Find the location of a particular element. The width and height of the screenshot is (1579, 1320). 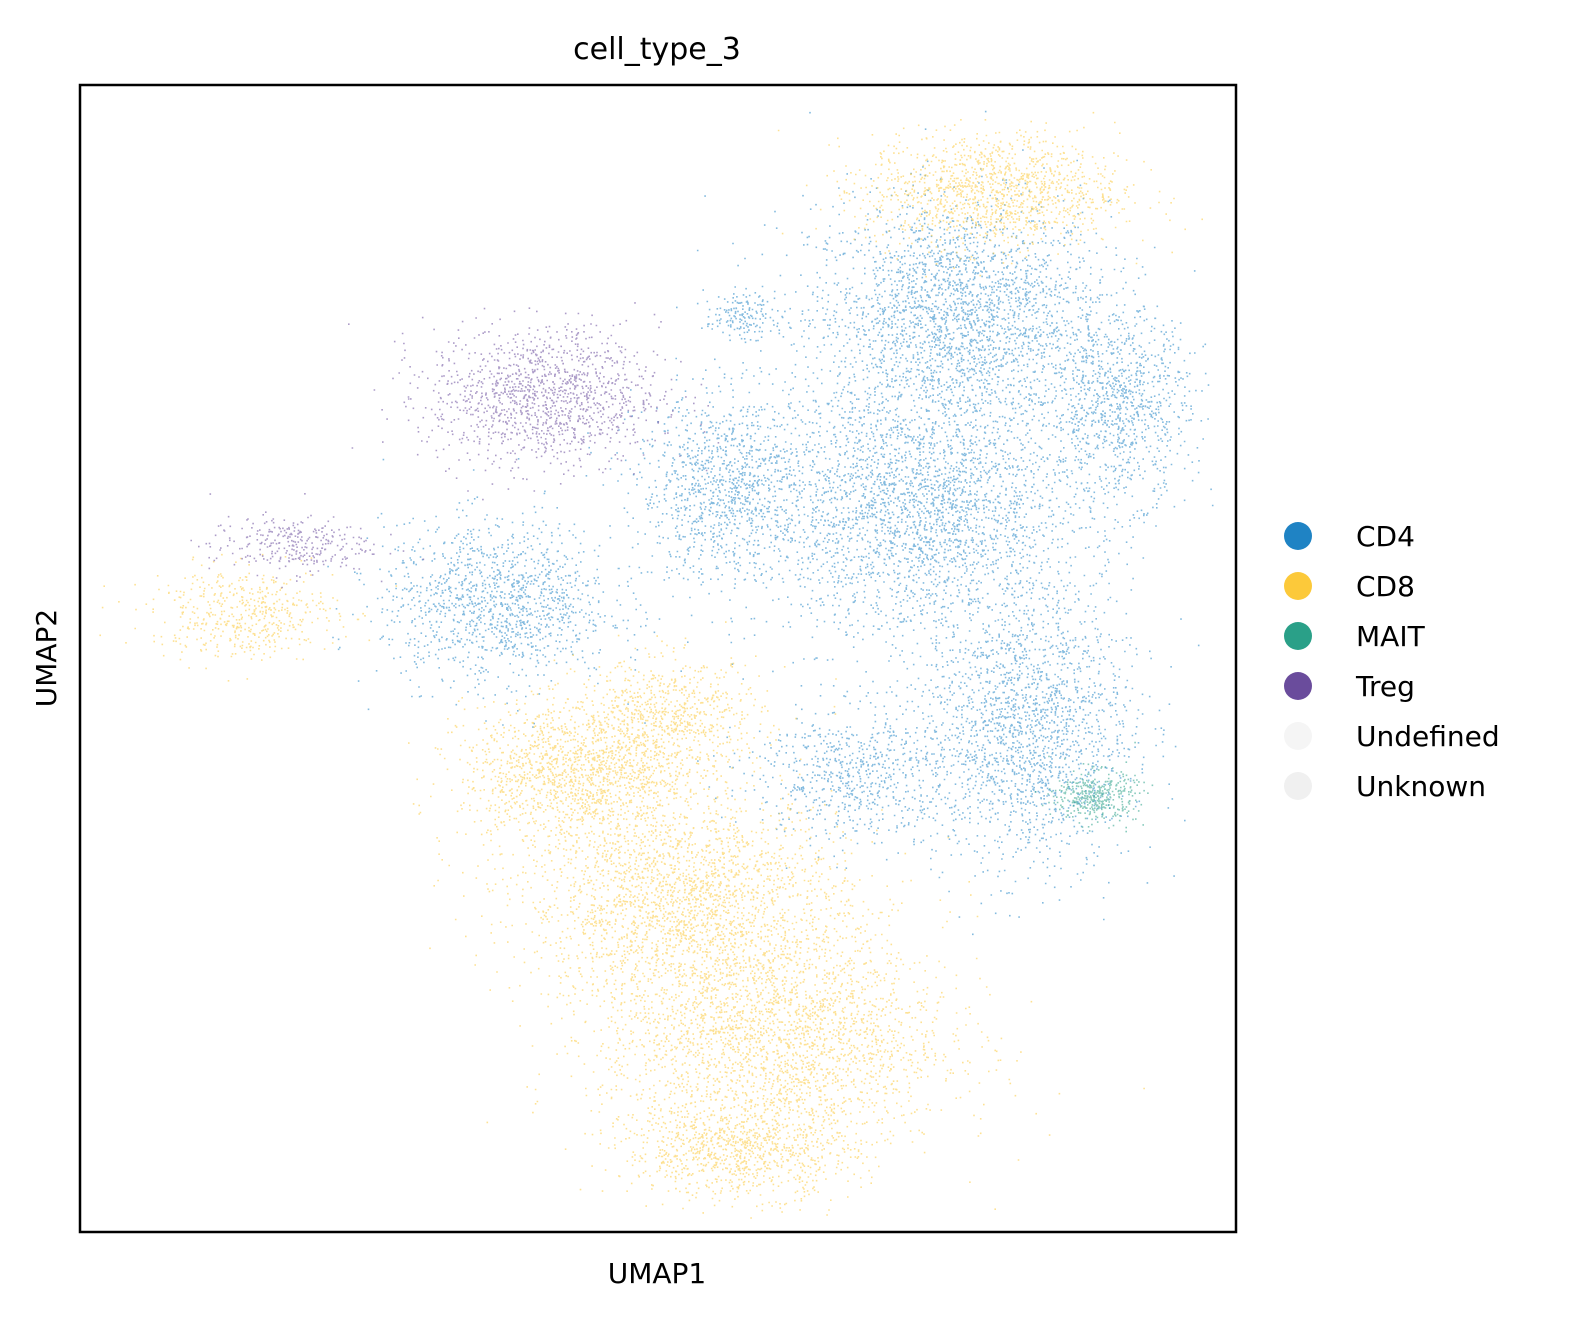

legend-label-mait: MAIT is located at coordinates (1391, 636).